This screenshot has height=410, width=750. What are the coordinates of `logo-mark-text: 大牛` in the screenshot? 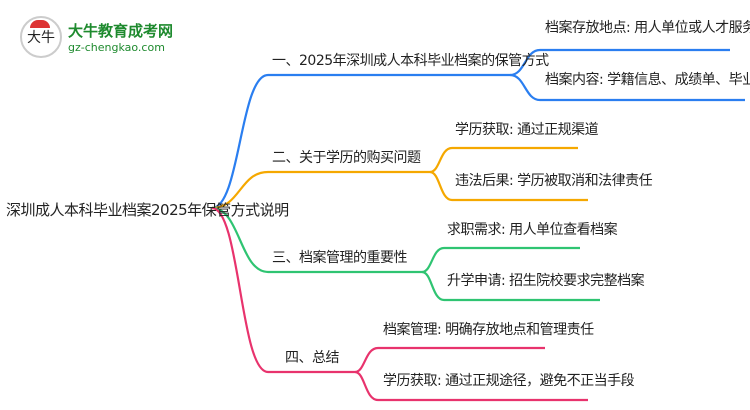 It's located at (41, 38).